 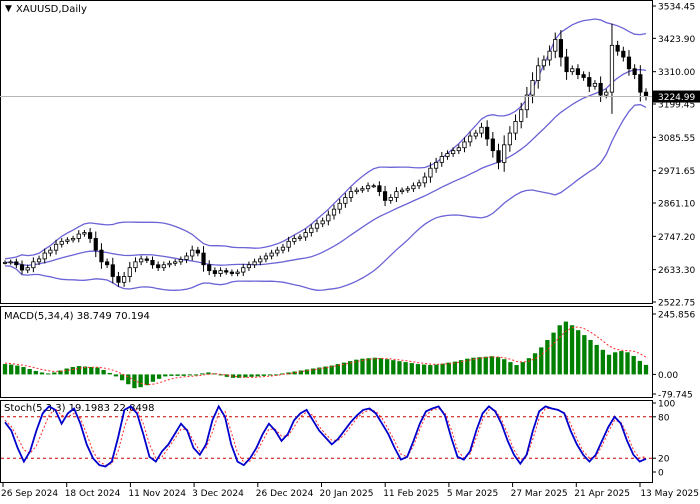 What do you see at coordinates (676, 106) in the screenshot?
I see `price-tick-label: 3199.45` at bounding box center [676, 106].